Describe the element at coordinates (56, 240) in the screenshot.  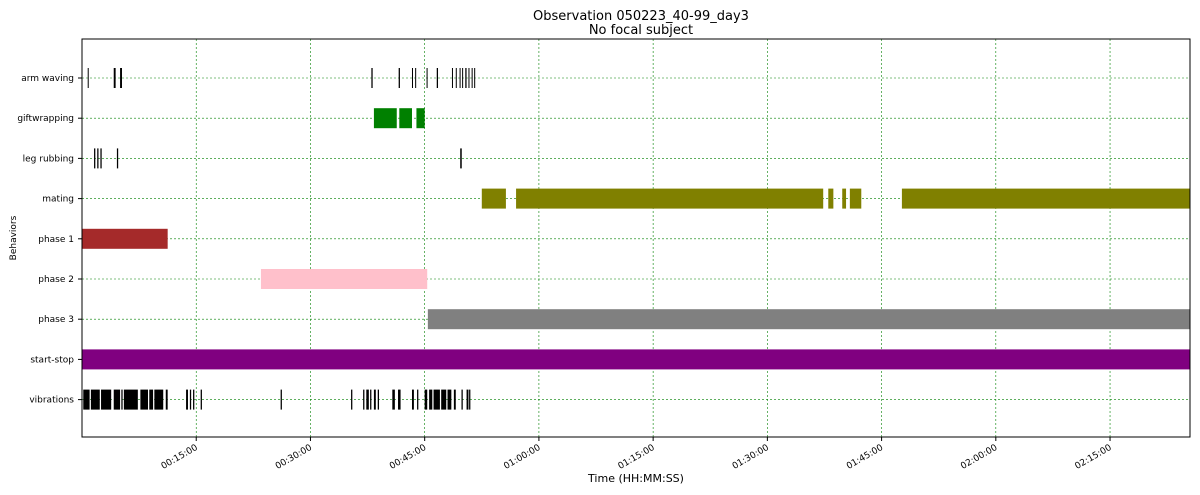
I see `y-tick-label: phase 1` at that location.